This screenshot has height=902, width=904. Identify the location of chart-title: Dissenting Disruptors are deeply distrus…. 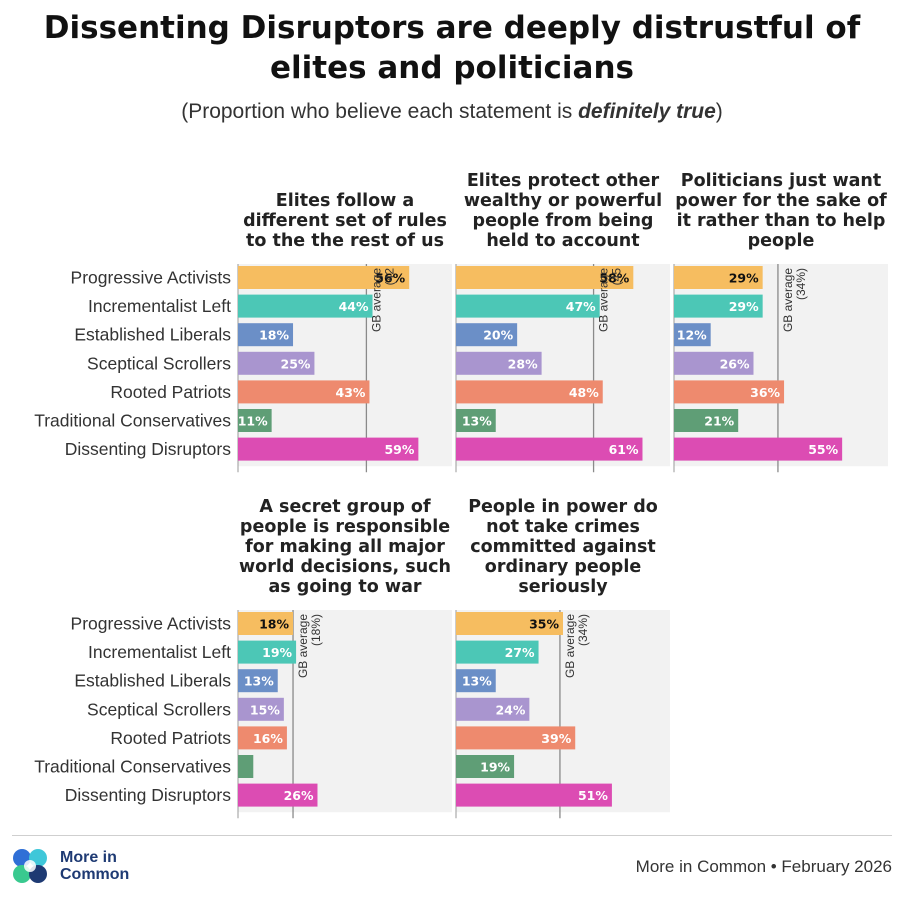
(452, 48).